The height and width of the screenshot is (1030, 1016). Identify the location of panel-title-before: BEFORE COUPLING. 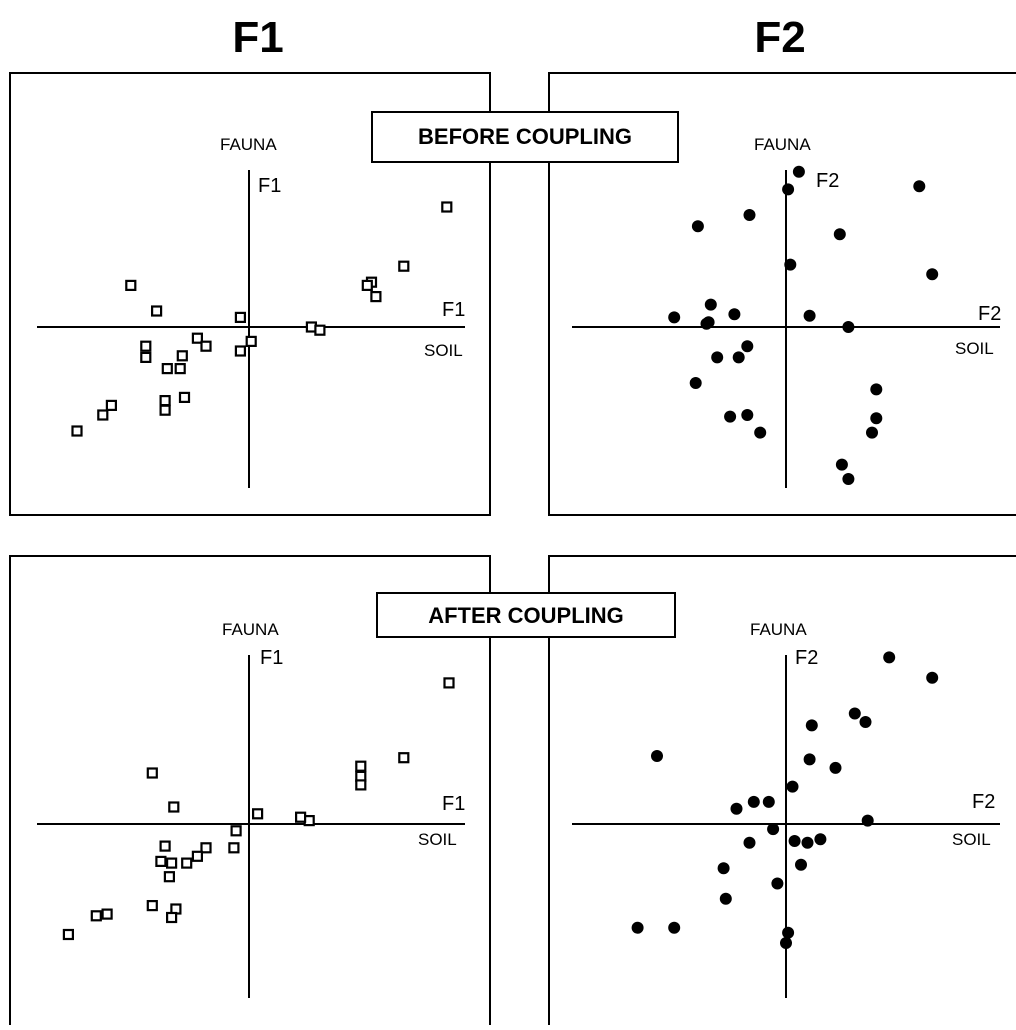
(525, 136).